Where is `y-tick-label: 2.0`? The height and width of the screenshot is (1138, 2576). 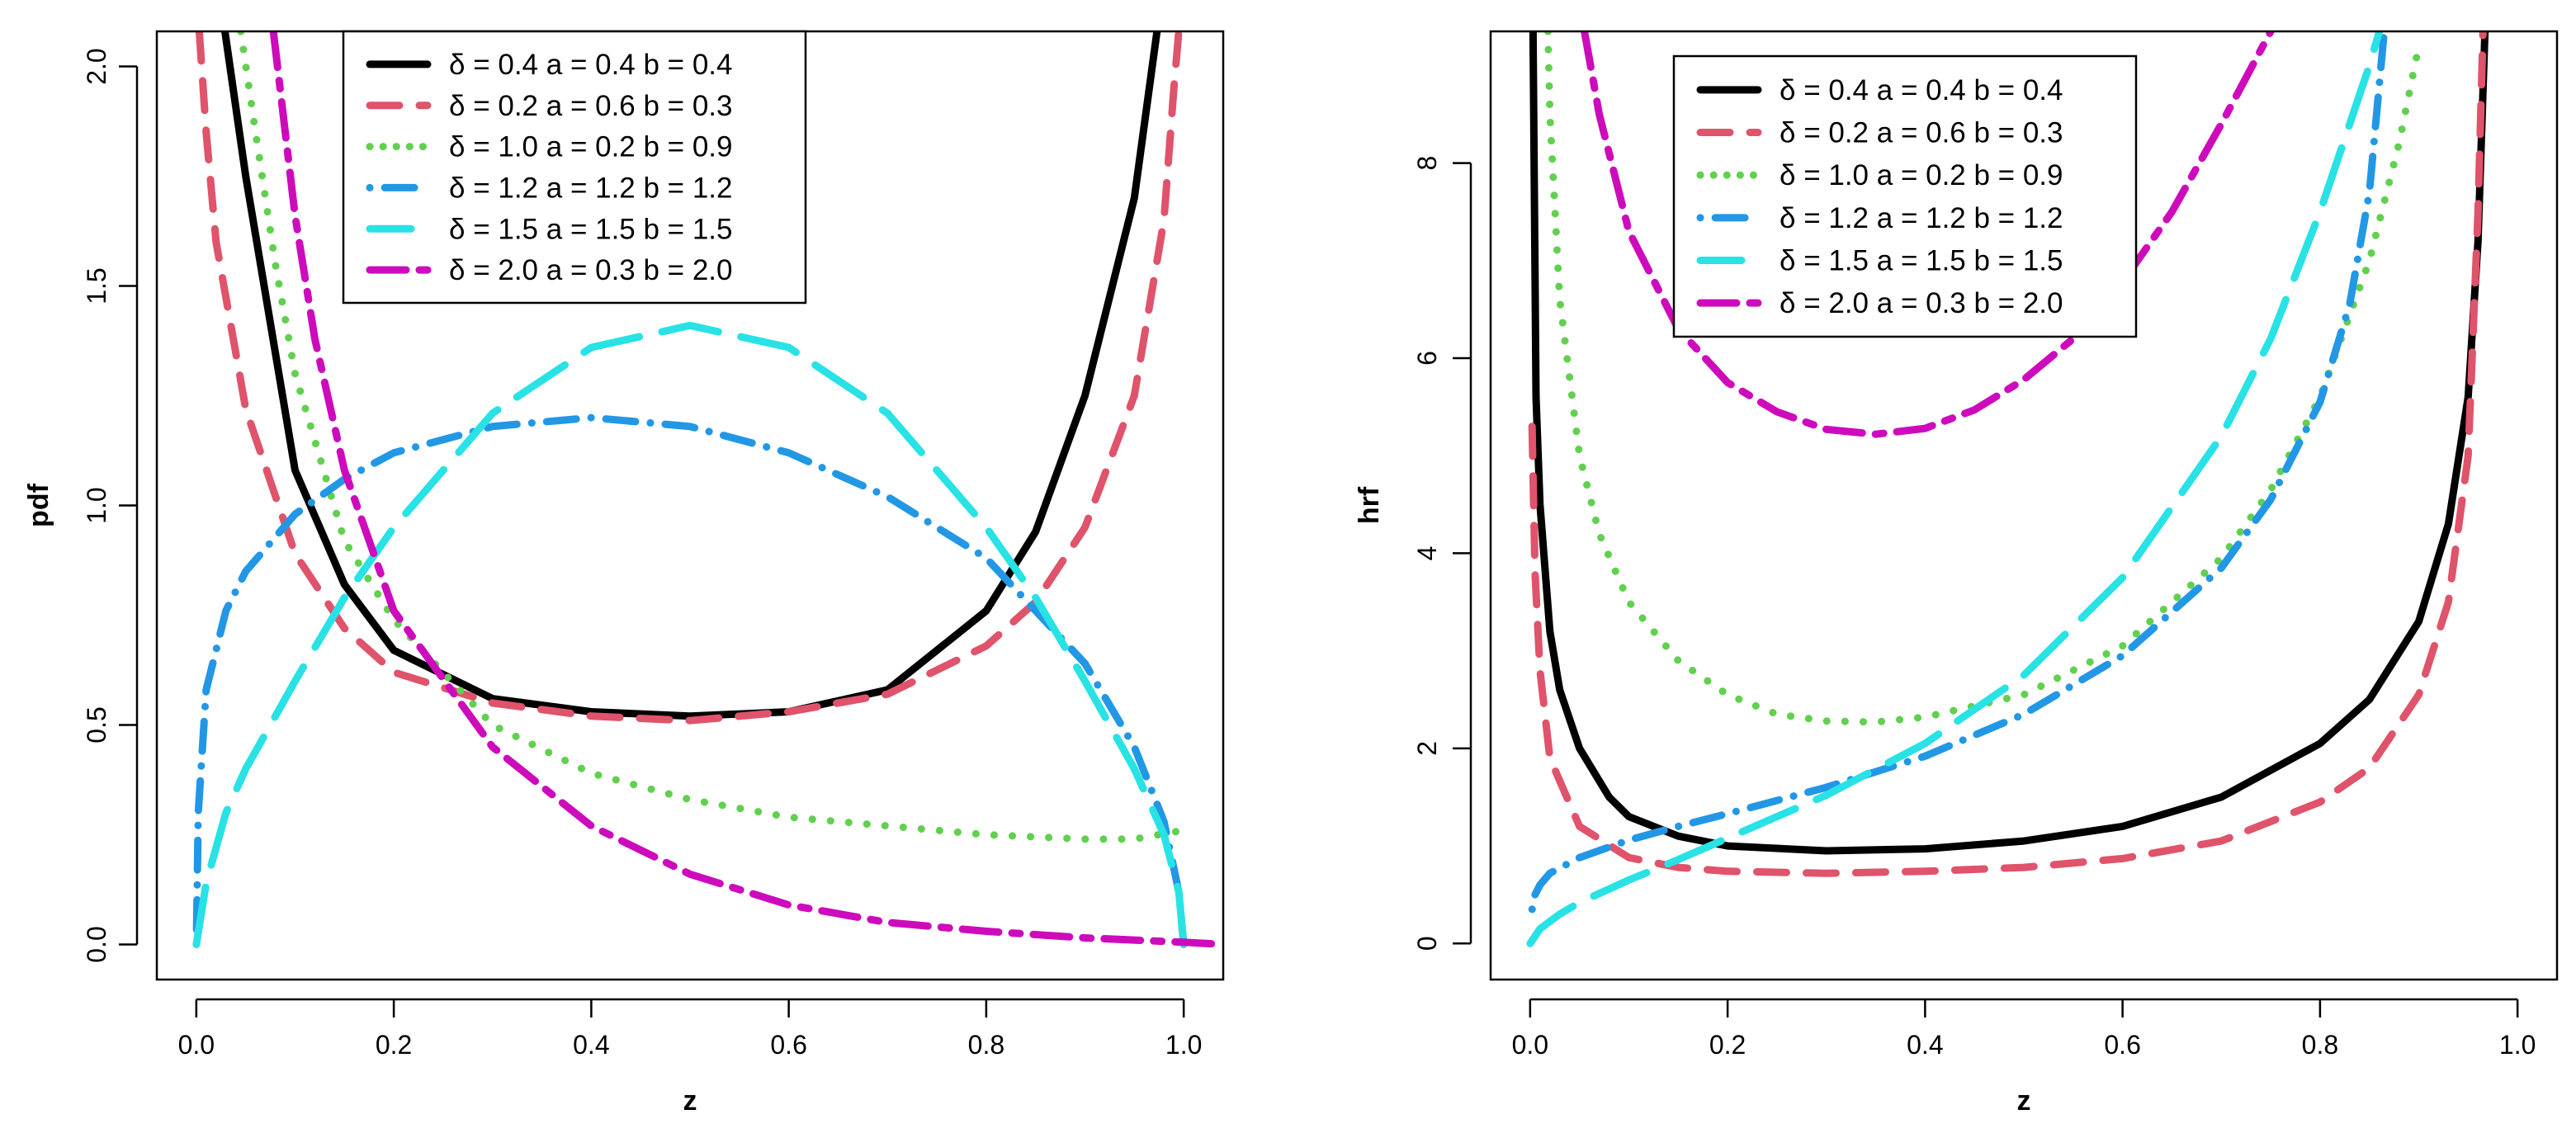
y-tick-label: 2.0 is located at coordinates (96, 66).